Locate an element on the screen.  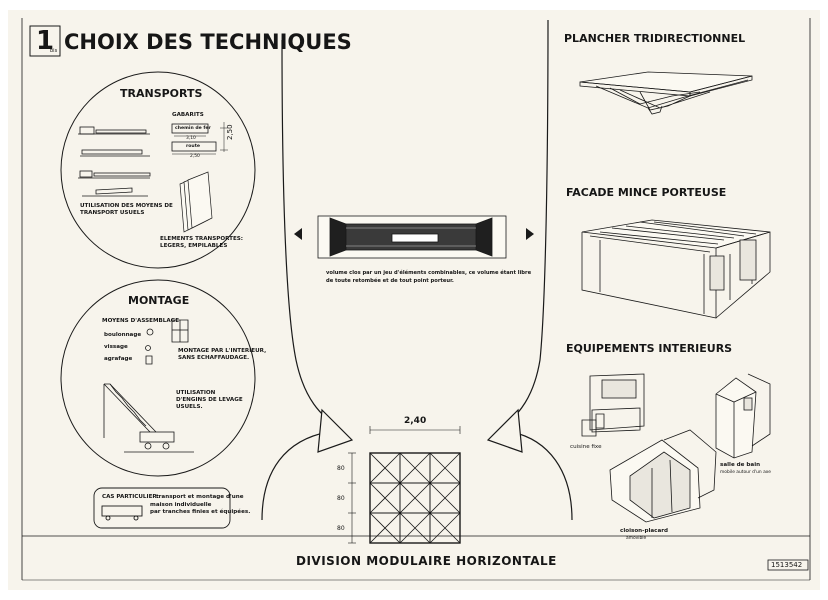
side-dimension-2: 80 is located at coordinates (341, 498).